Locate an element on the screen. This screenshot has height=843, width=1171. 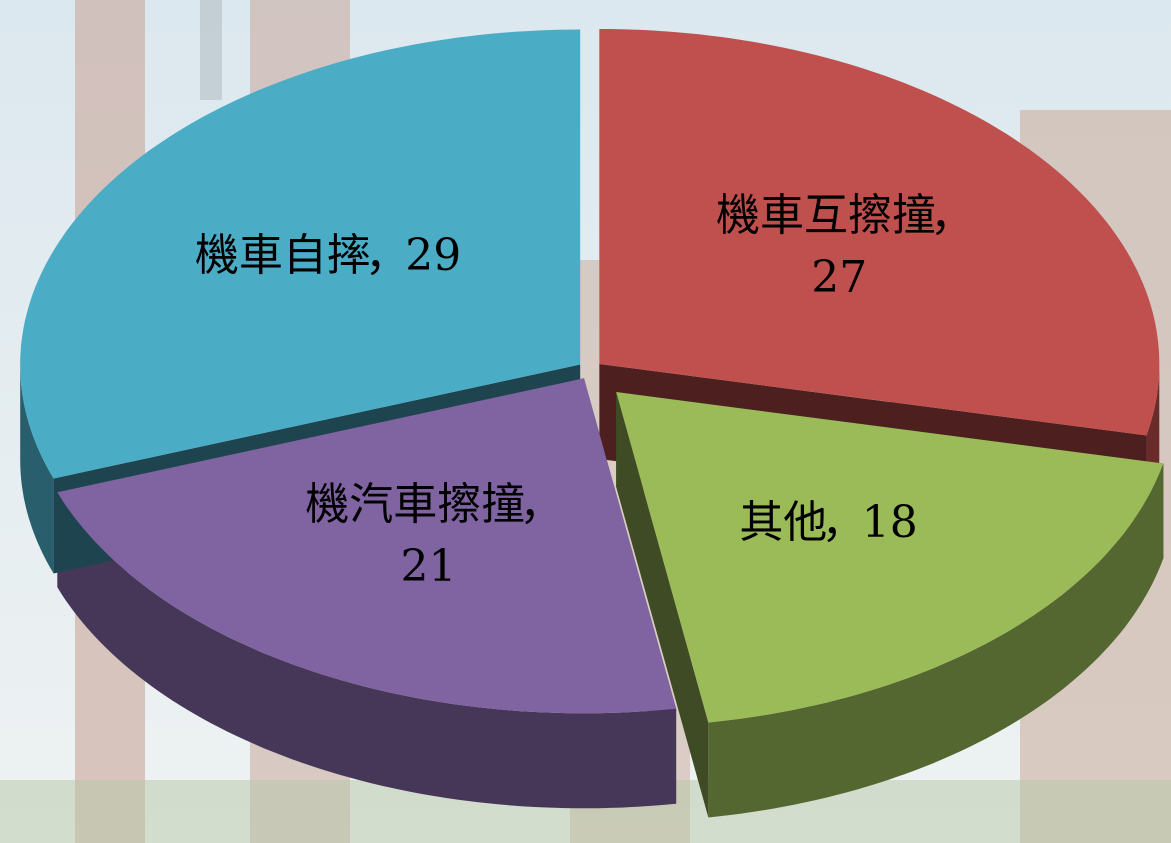
label-value: 29 is located at coordinates (433, 255).